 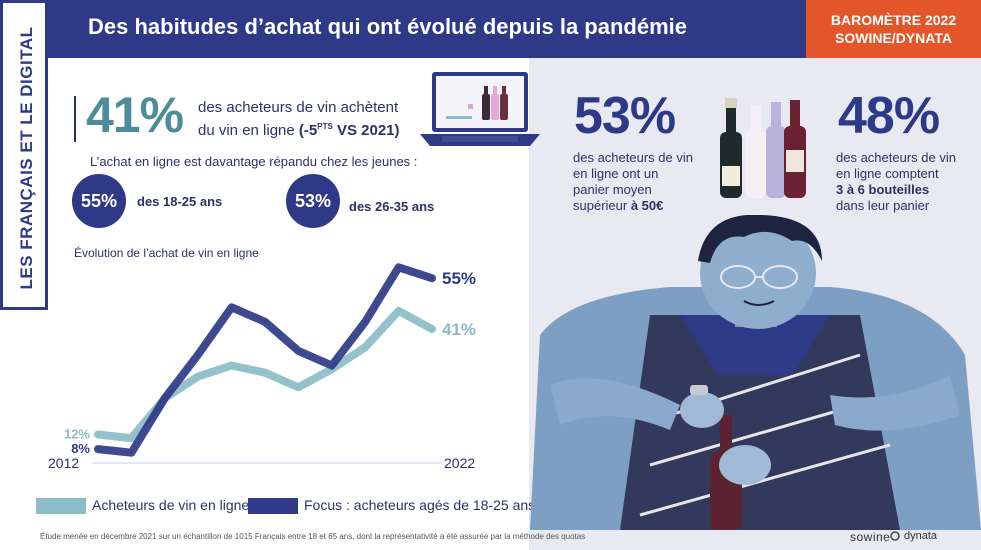 What do you see at coordinates (921, 536) in the screenshot?
I see `dynata-logo: dynata` at bounding box center [921, 536].